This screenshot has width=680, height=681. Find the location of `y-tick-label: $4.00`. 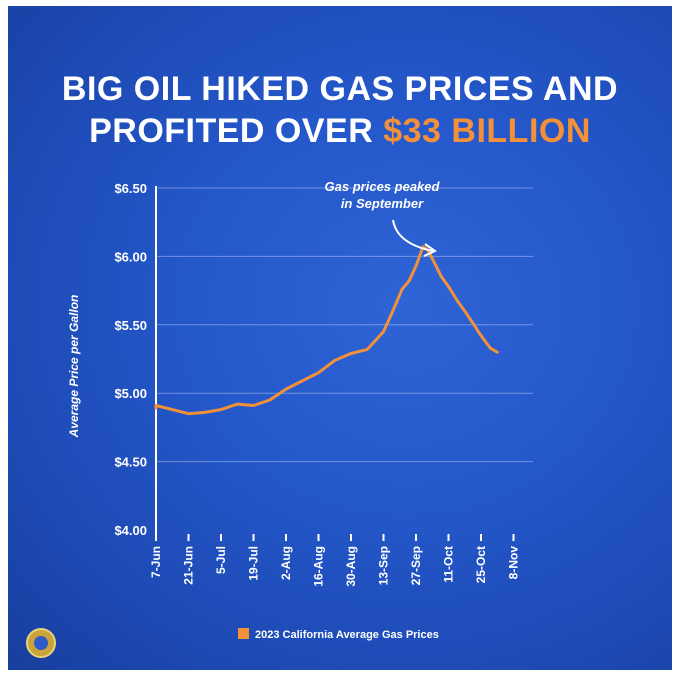

y-tick-label: $4.00 is located at coordinates (130, 530).